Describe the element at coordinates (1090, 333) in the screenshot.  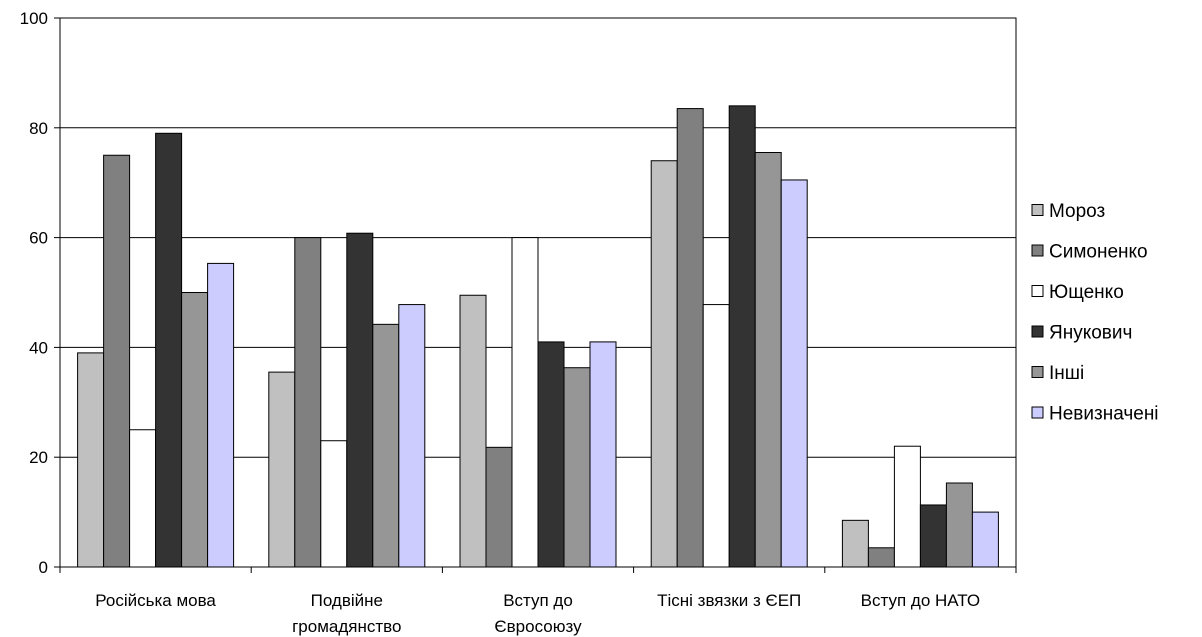
I see `legend-label: Янукович` at that location.